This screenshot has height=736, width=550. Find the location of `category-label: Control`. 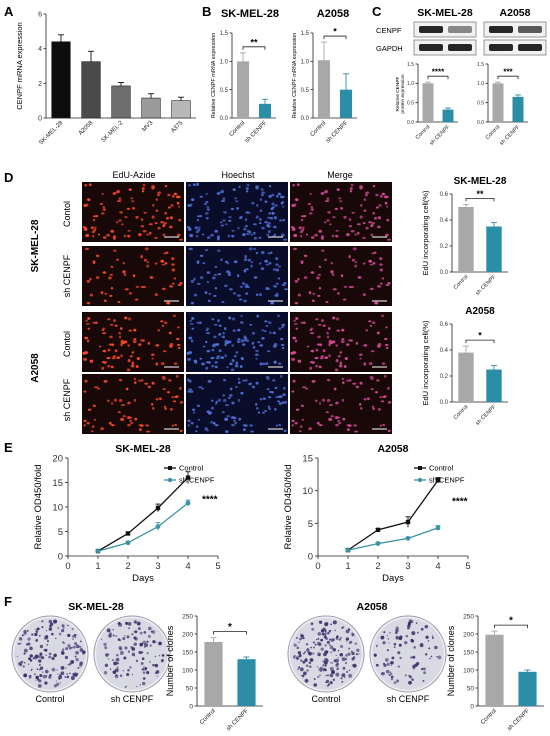

category-label: Control is located at coordinates (318, 129).